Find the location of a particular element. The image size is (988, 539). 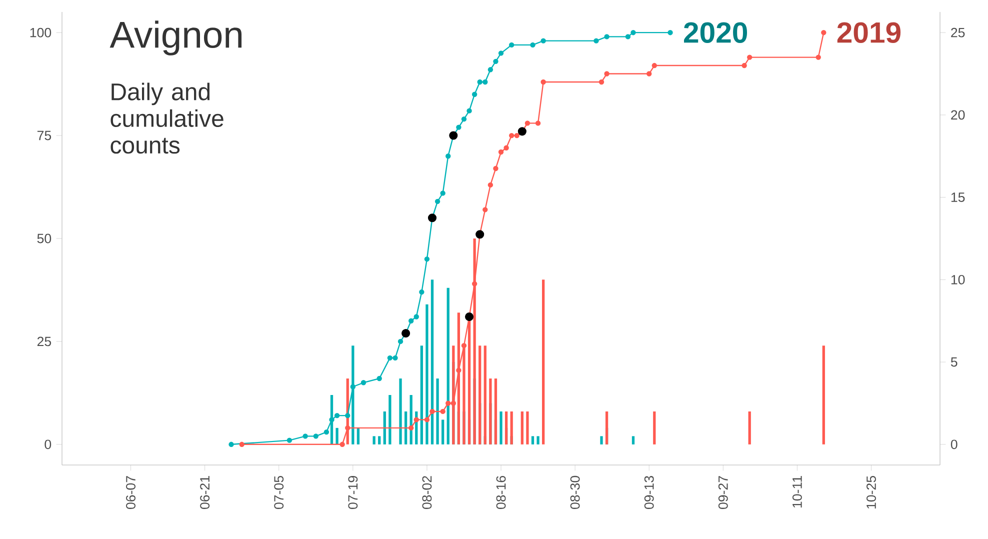

x-tick-label: 08-16 is located at coordinates (501, 492).